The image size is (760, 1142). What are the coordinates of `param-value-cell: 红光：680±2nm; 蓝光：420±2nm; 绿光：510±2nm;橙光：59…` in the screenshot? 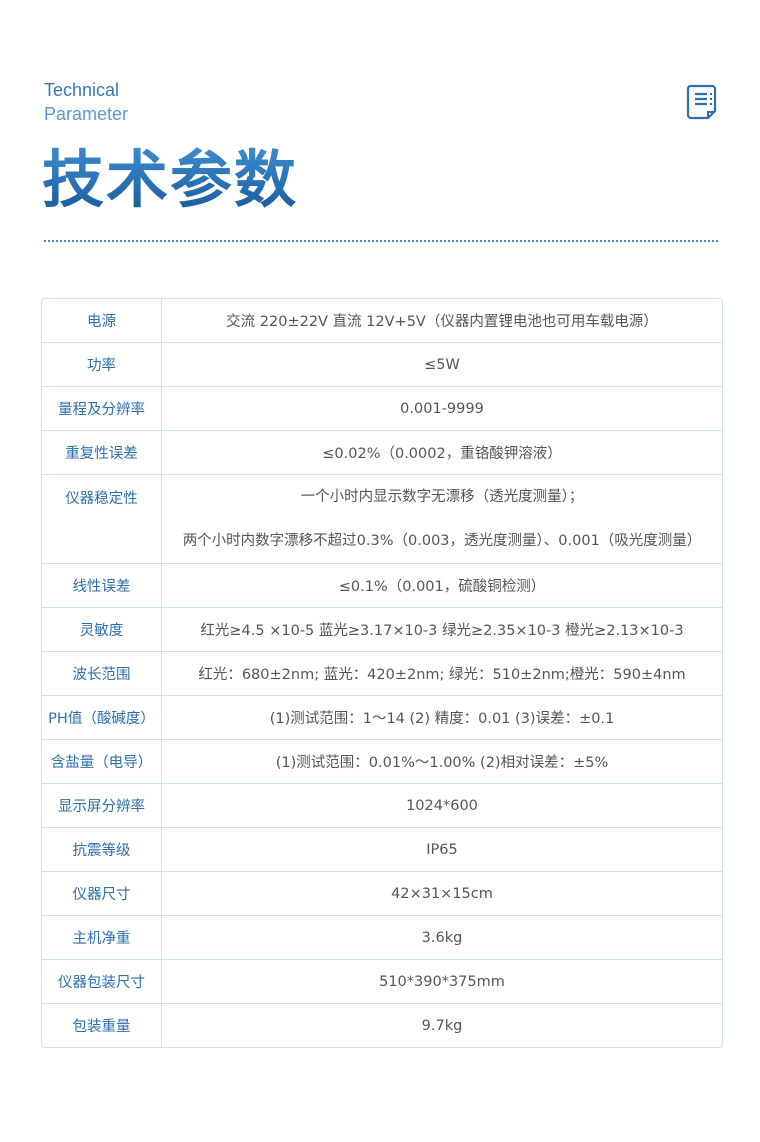 It's located at (442, 674).